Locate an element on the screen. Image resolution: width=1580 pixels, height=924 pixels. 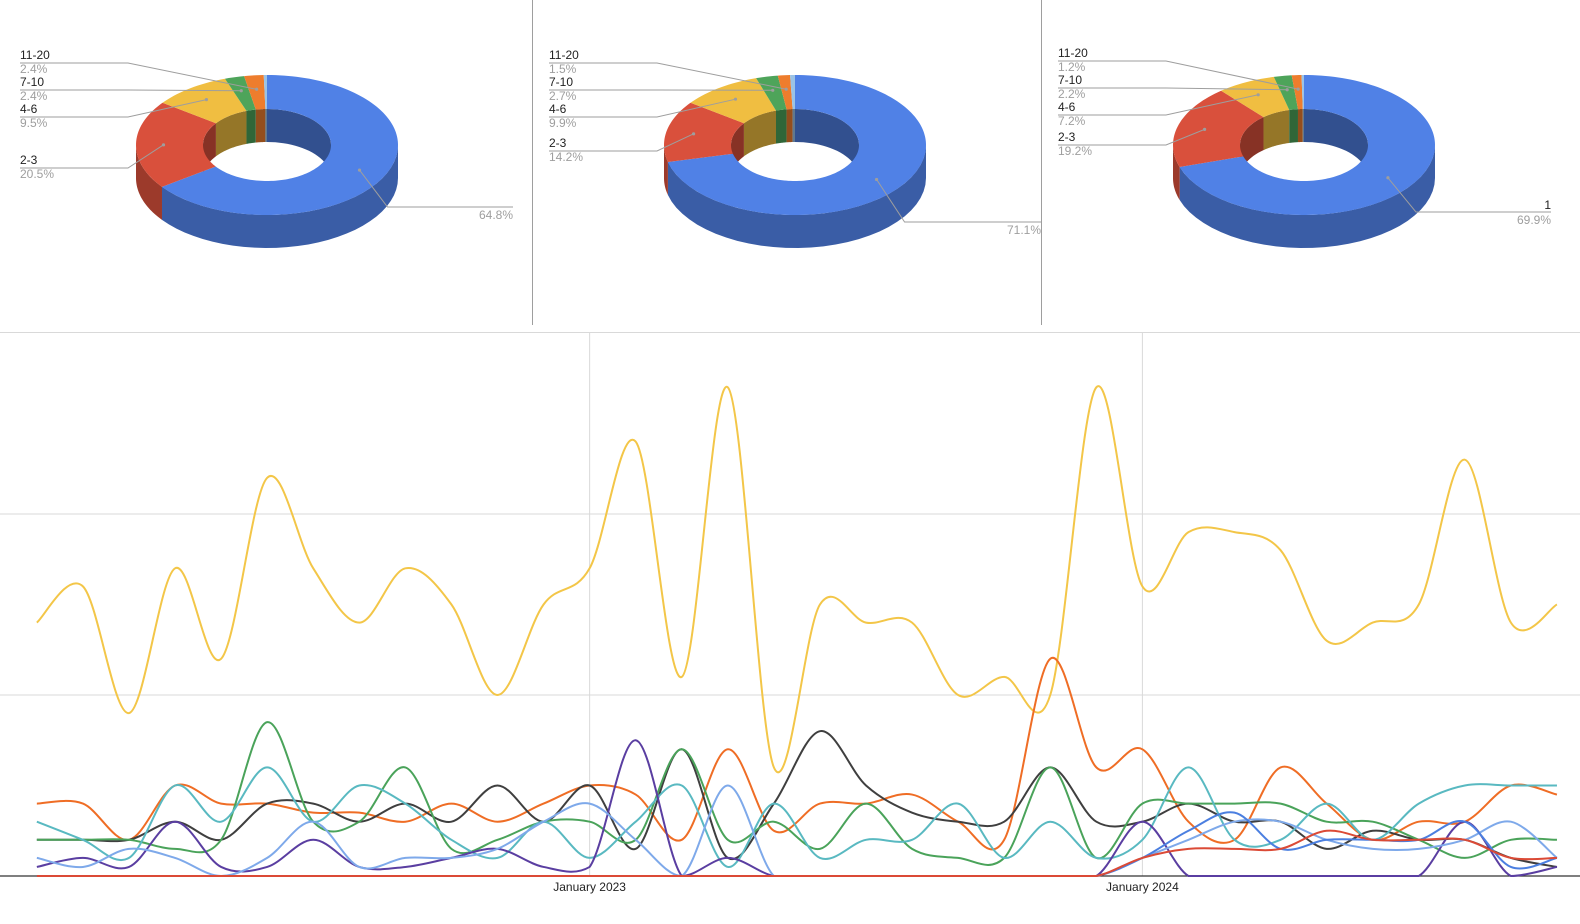
pie2-pct-1: 71.1% is located at coordinates (1024, 230).